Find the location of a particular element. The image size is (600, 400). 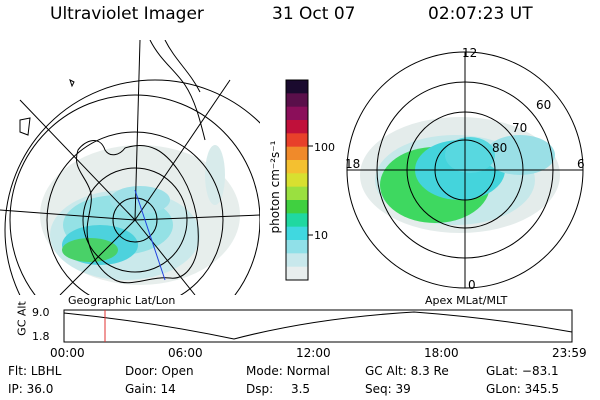

right-map-label: Apex MLat/MLT is located at coordinates (466, 300).